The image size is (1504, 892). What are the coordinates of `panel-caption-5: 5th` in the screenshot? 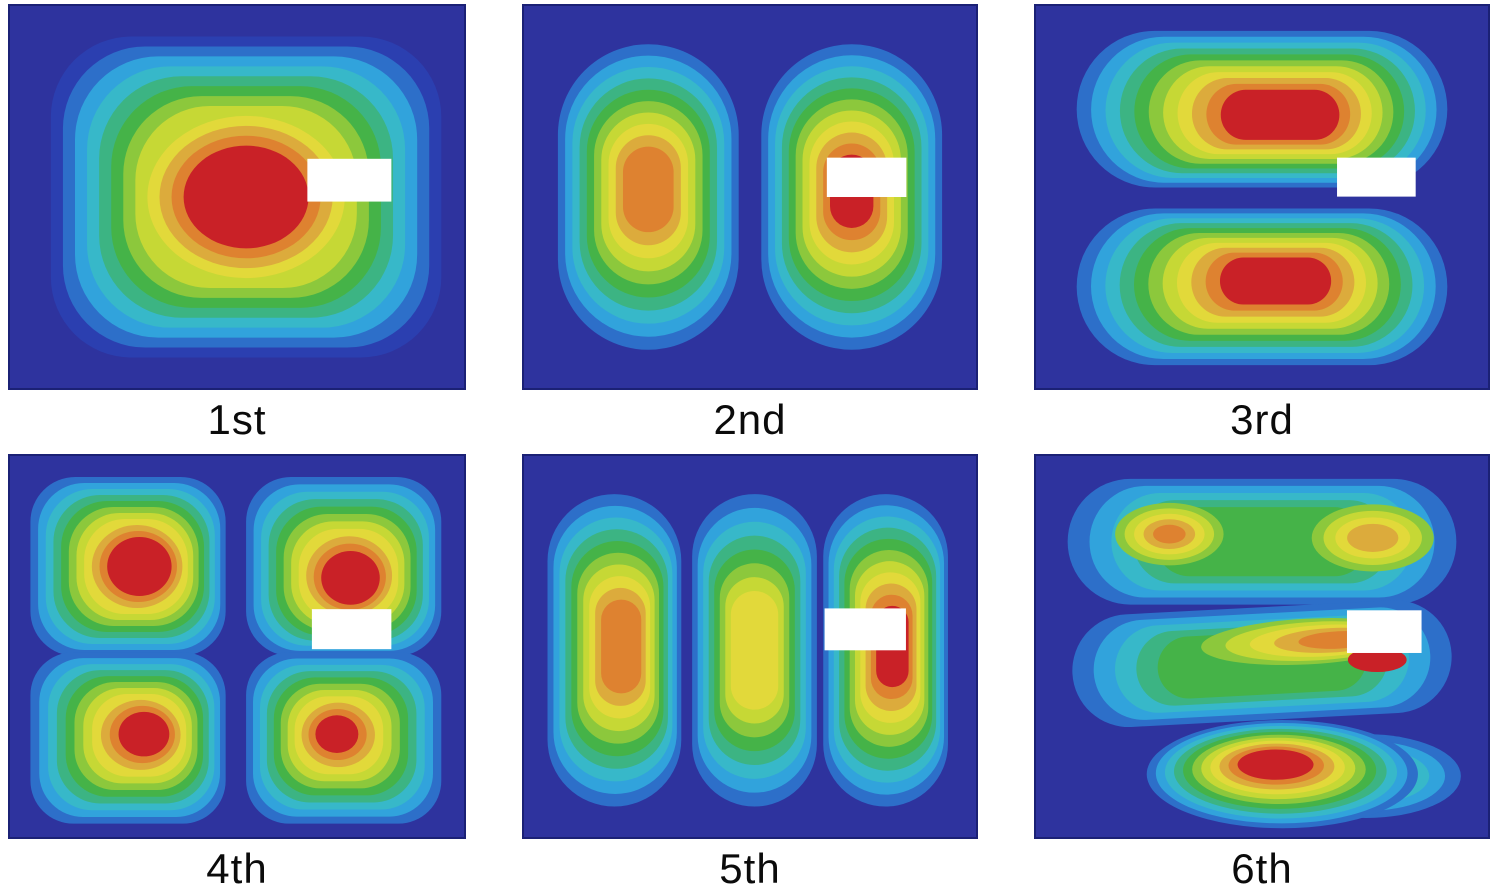 It's located at (750, 868).